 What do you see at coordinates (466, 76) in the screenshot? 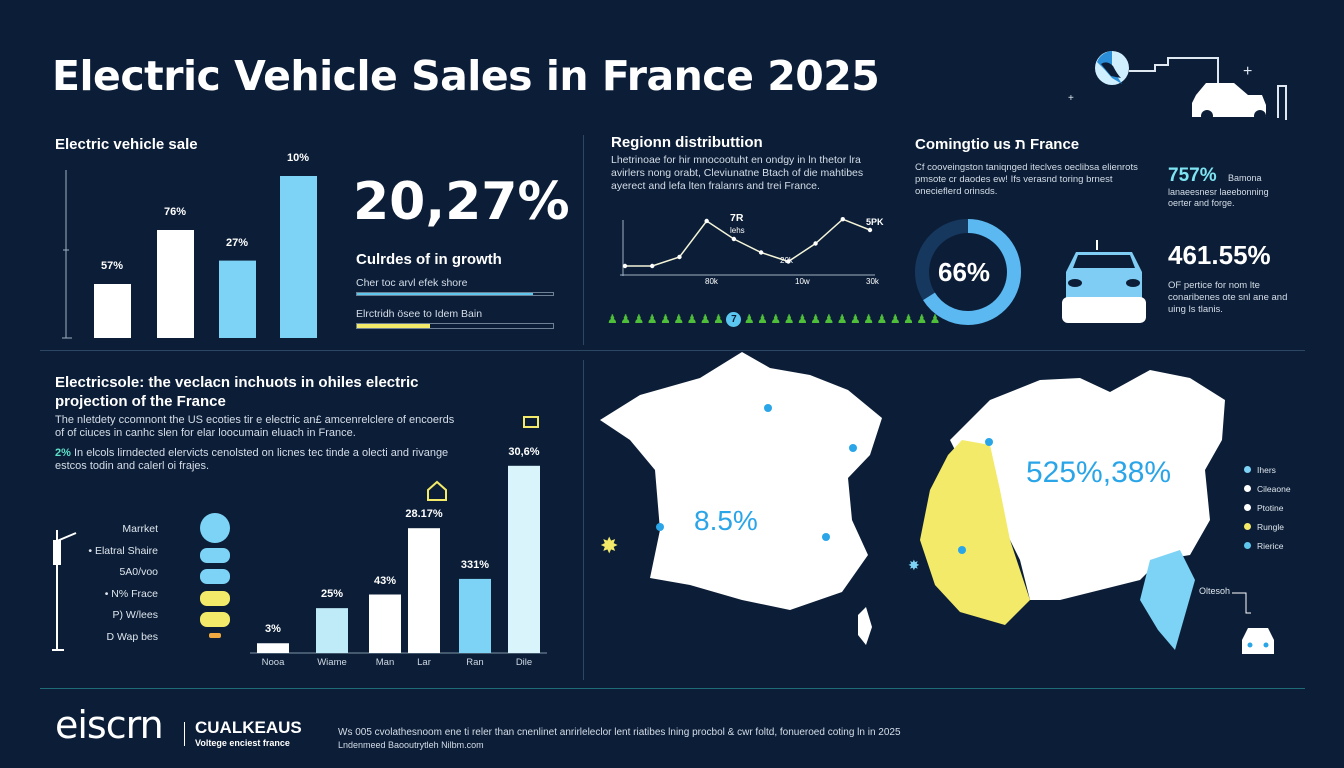
I see `page-title: Electric Vehicle Sales in France 2025` at bounding box center [466, 76].